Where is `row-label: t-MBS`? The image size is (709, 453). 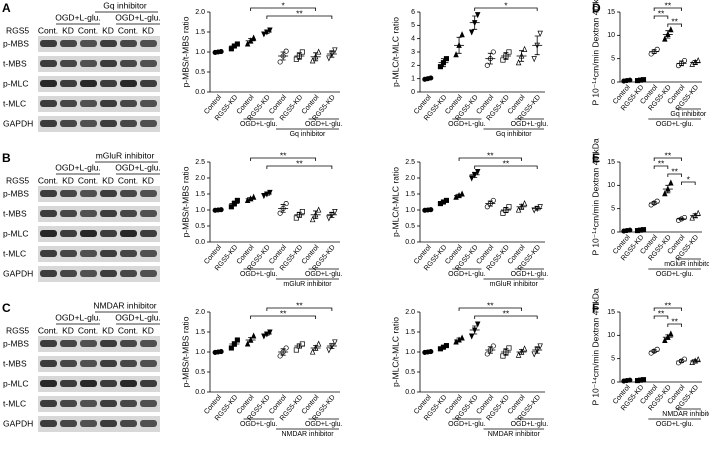
row-label: t-MBS is located at coordinates (15, 213).